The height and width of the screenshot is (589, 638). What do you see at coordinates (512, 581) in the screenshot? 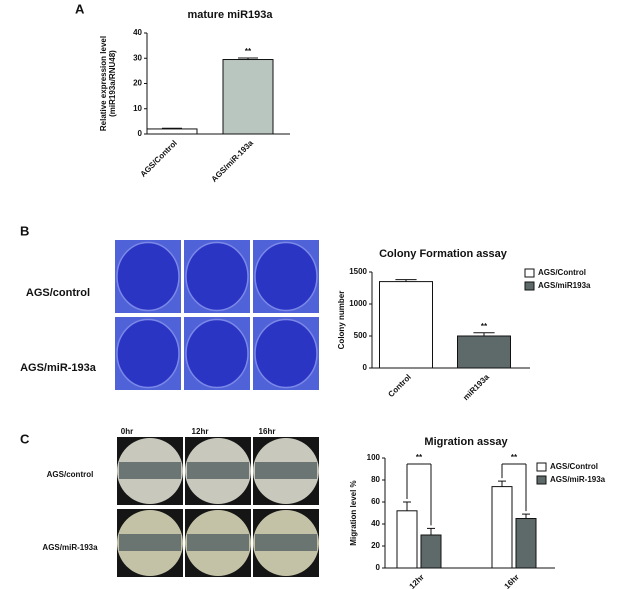
I see `x-tick-label: 16hr` at bounding box center [512, 581].